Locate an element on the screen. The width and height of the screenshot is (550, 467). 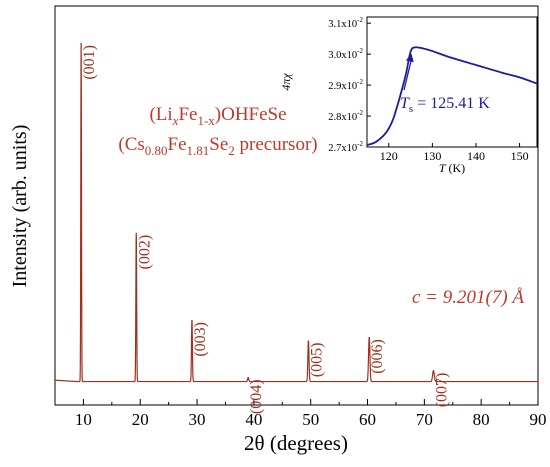
inset-x-tick-label: 130 is located at coordinates (432, 156).